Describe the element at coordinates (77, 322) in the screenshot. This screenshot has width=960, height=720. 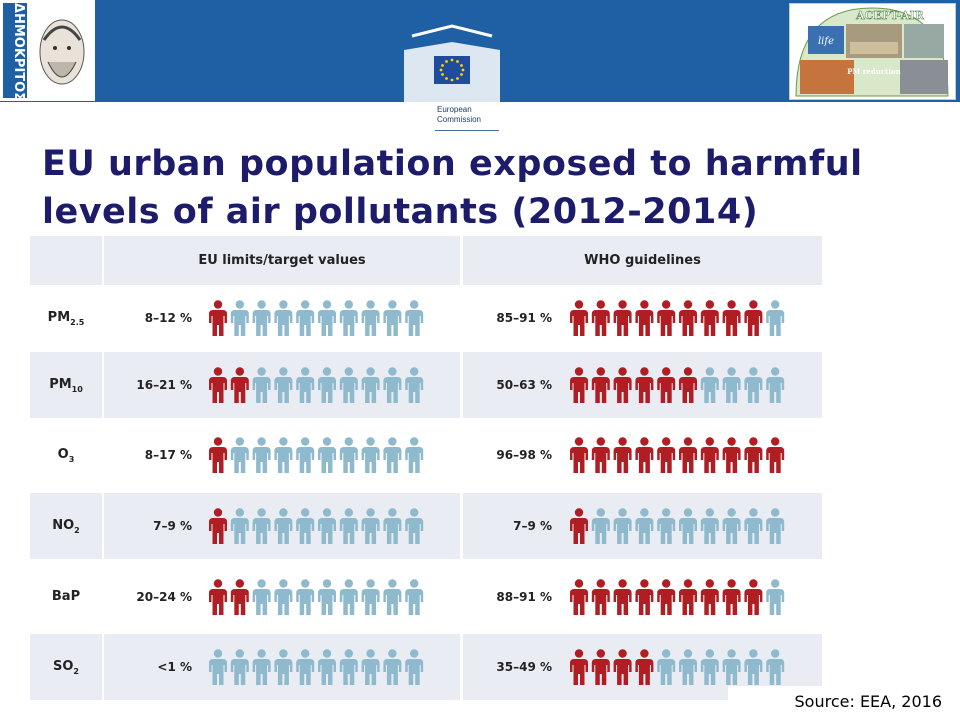
I see `pollutant-subscript: 2.5` at that location.